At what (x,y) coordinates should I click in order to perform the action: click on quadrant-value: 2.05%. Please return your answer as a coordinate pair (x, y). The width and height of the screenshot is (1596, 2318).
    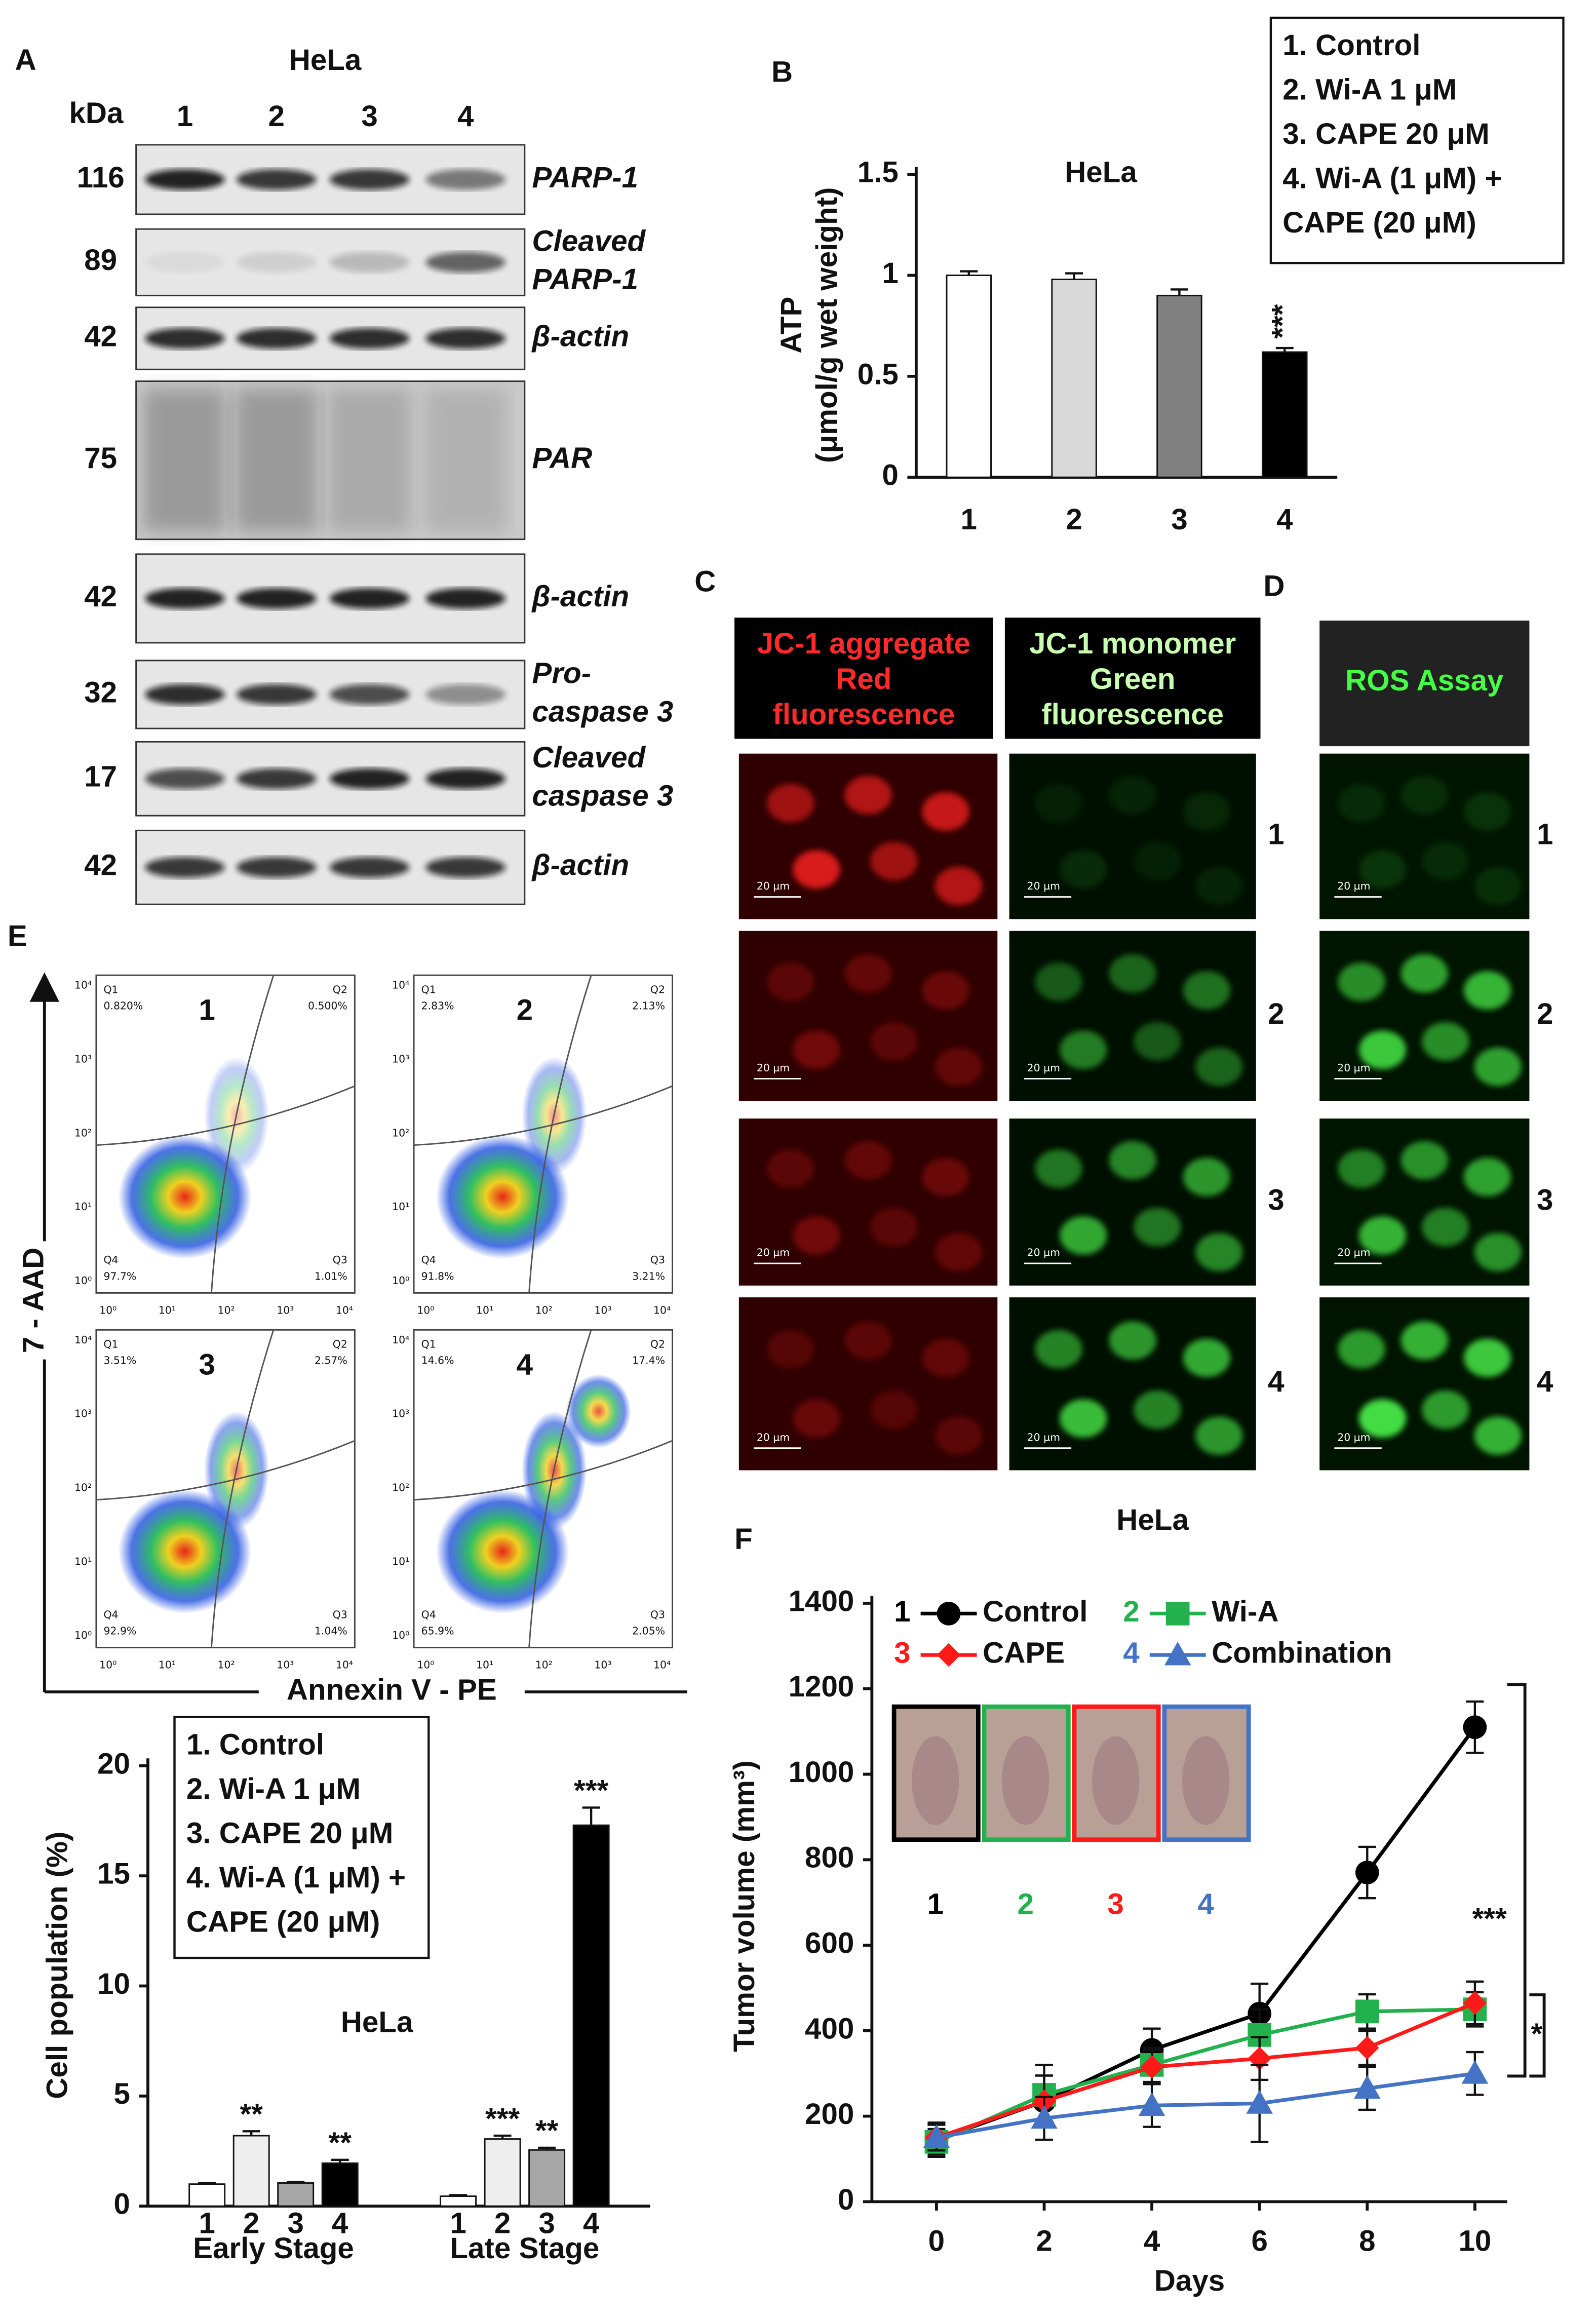
    Looking at the image, I should click on (649, 1631).